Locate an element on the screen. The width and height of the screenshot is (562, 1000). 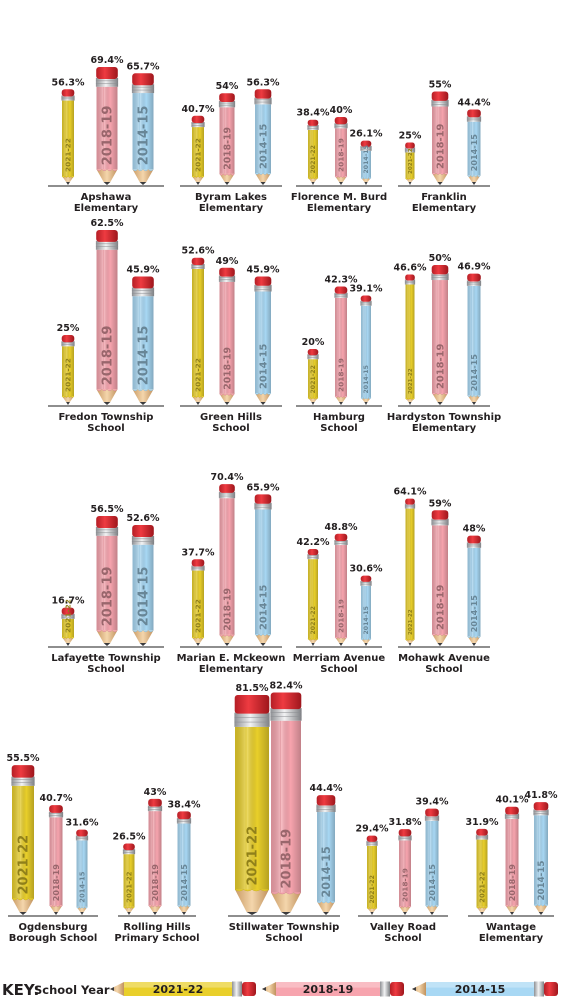
value-label: 25% is located at coordinates (410, 136).